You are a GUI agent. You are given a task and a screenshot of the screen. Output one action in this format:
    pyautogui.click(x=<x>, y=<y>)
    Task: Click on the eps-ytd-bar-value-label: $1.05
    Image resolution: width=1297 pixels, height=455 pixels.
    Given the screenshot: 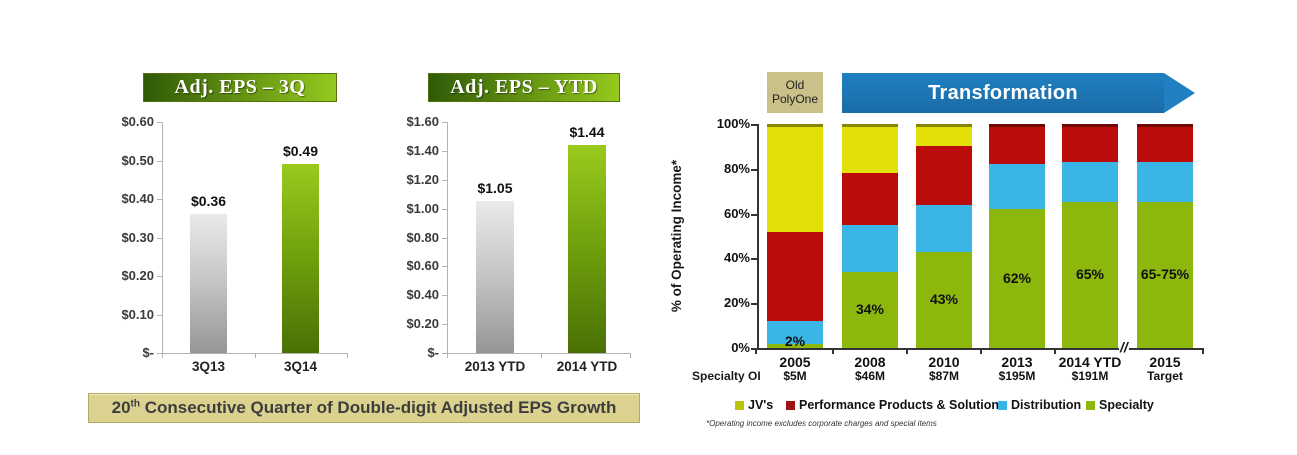 What is the action you would take?
    pyautogui.click(x=495, y=188)
    